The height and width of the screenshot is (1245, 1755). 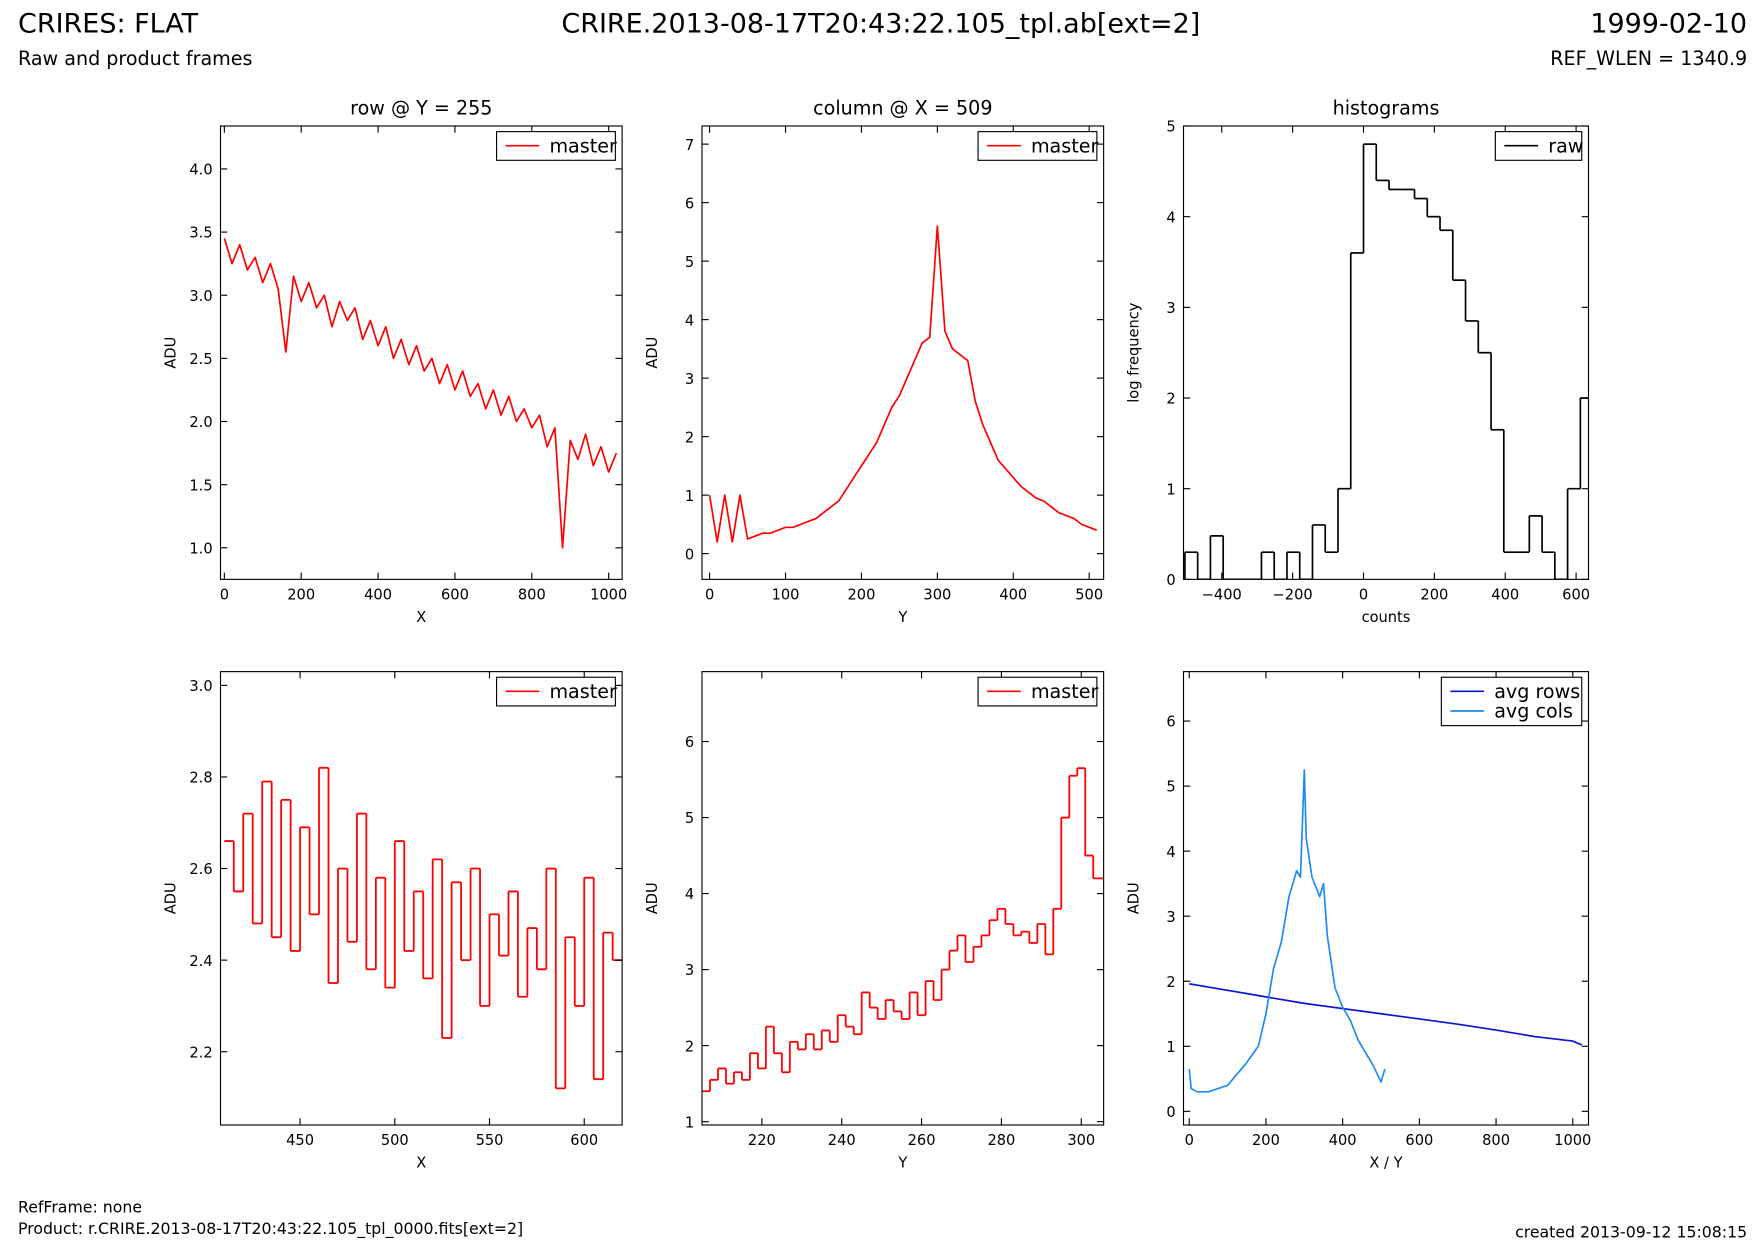 What do you see at coordinates (842, 1140) in the screenshot?
I see `x-tick-label: 240` at bounding box center [842, 1140].